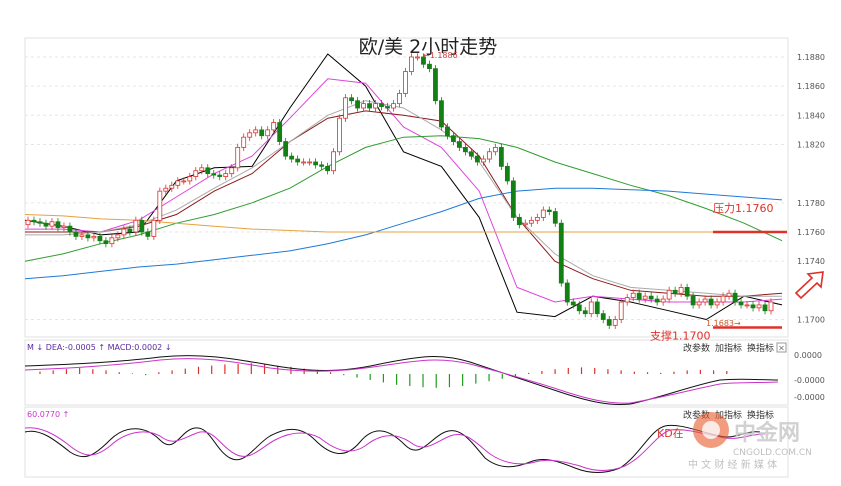 This screenshot has width=841, height=486. I want to click on kd-panel-frame, so click(406, 442).